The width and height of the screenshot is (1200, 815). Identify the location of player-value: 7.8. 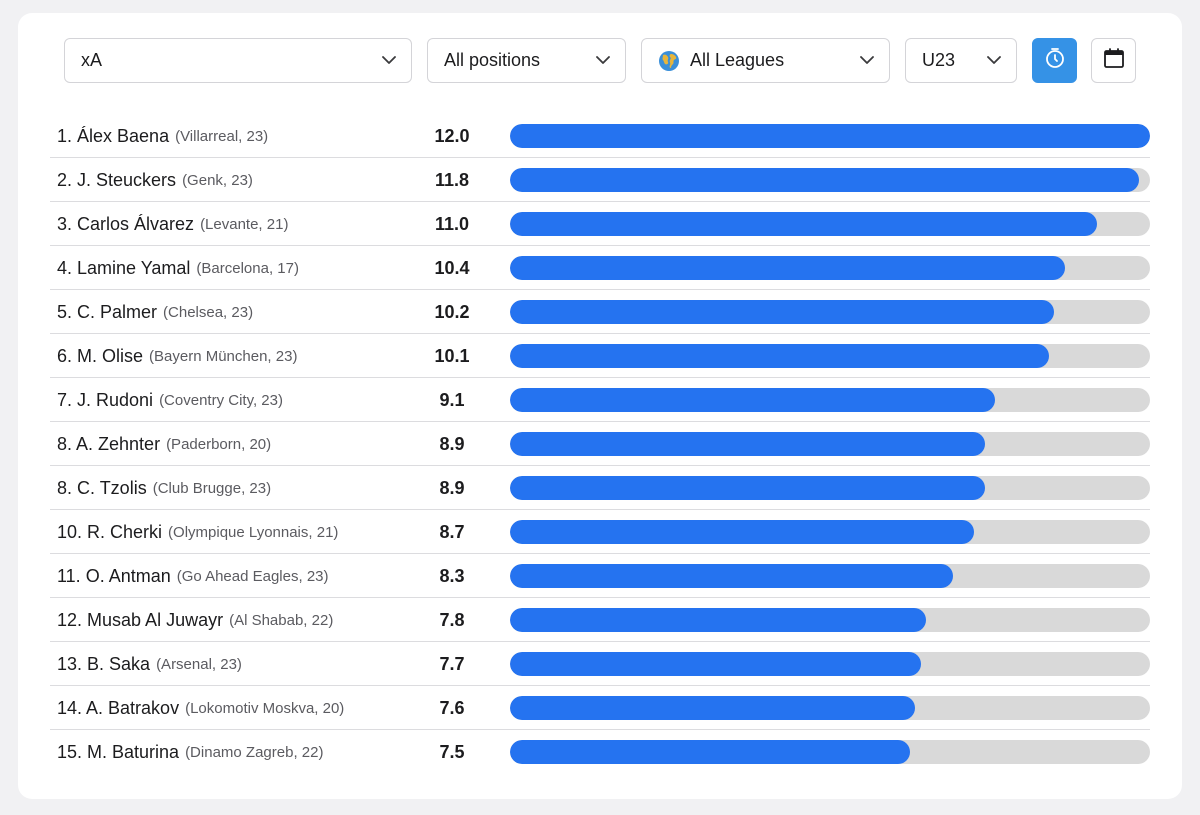
(452, 619).